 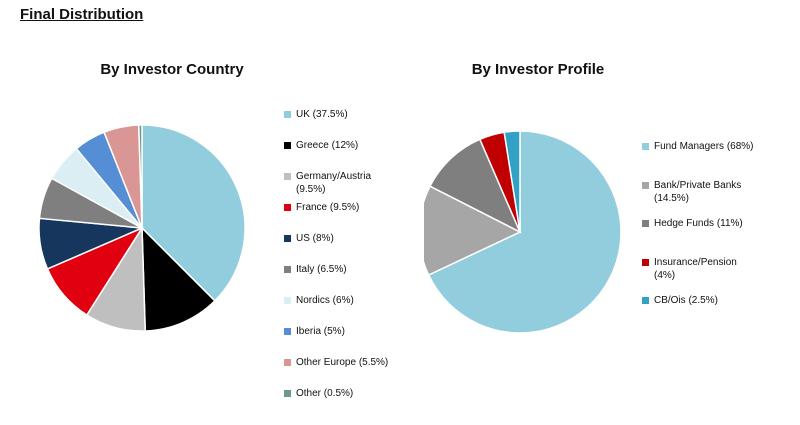 What do you see at coordinates (82, 14) in the screenshot?
I see `page-title: Final Distribution` at bounding box center [82, 14].